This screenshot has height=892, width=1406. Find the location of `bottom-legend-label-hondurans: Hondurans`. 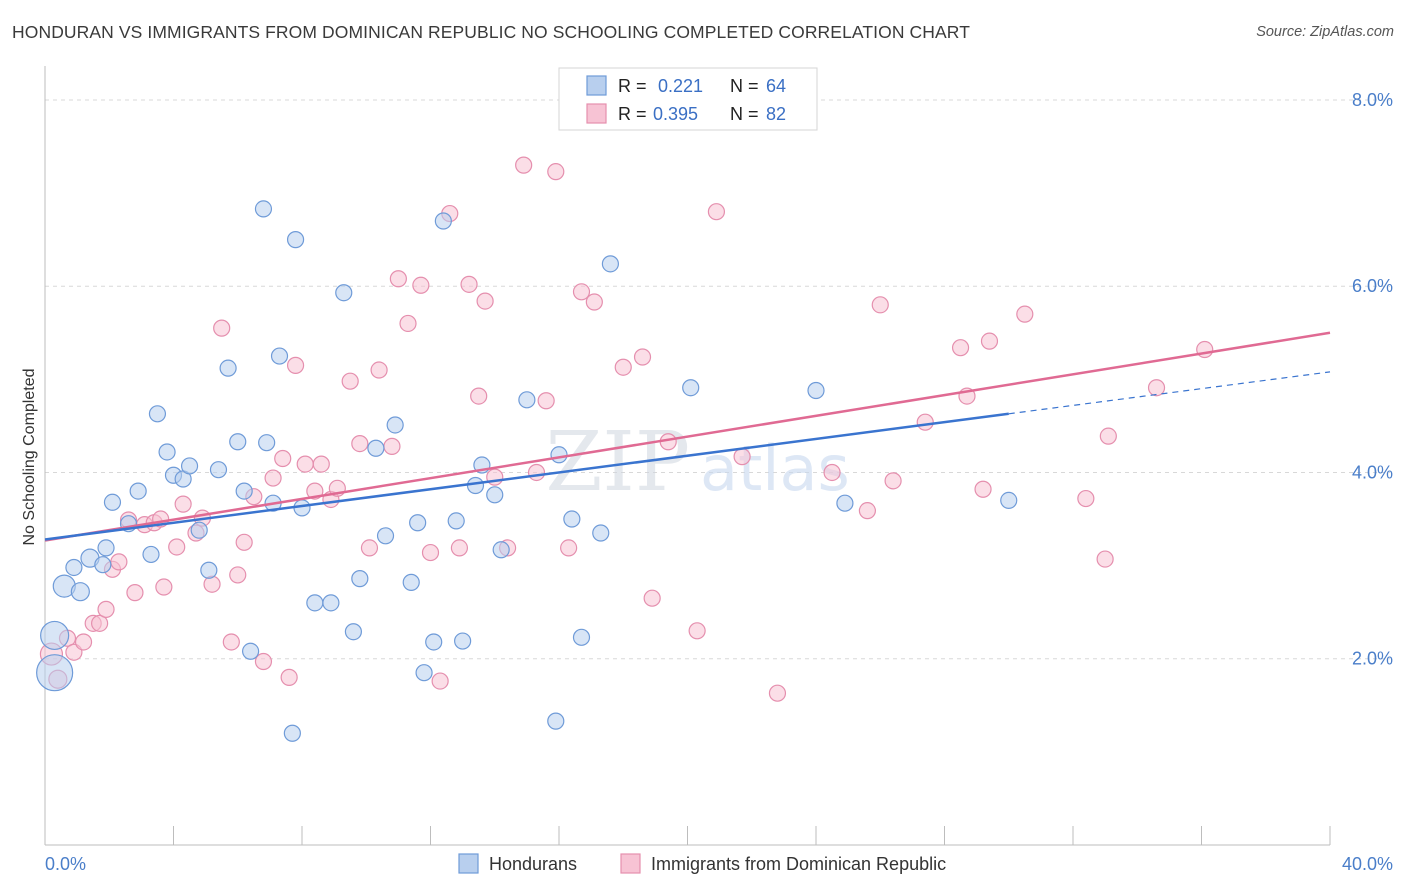

bottom-legend-label-hondurans: Hondurans is located at coordinates (533, 864).